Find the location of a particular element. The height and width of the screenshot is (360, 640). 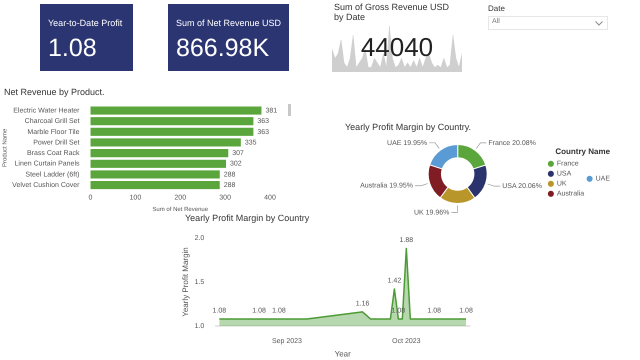

text: 1.08 is located at coordinates (72, 48).